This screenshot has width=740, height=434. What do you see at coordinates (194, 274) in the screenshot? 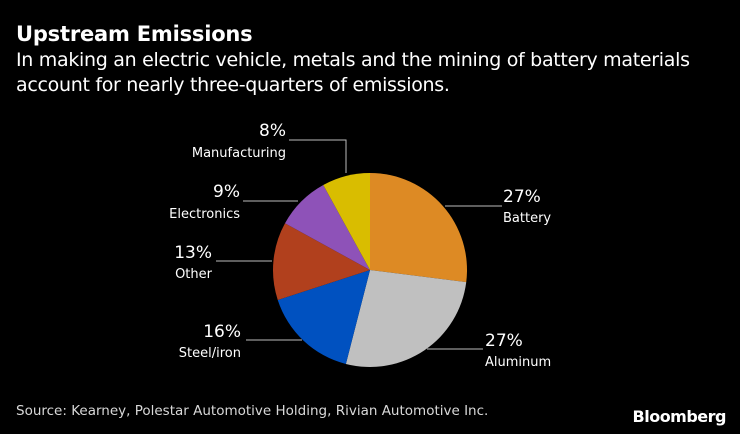
I see `data-label-category: Other` at bounding box center [194, 274].